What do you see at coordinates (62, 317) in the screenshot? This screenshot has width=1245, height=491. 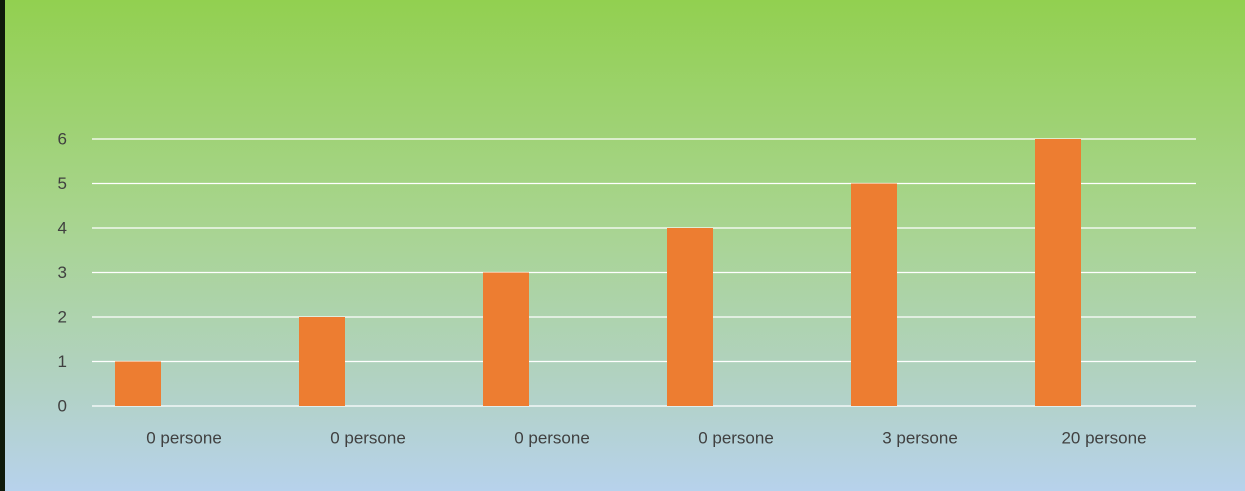 I see `y-tick-label: 2` at bounding box center [62, 317].